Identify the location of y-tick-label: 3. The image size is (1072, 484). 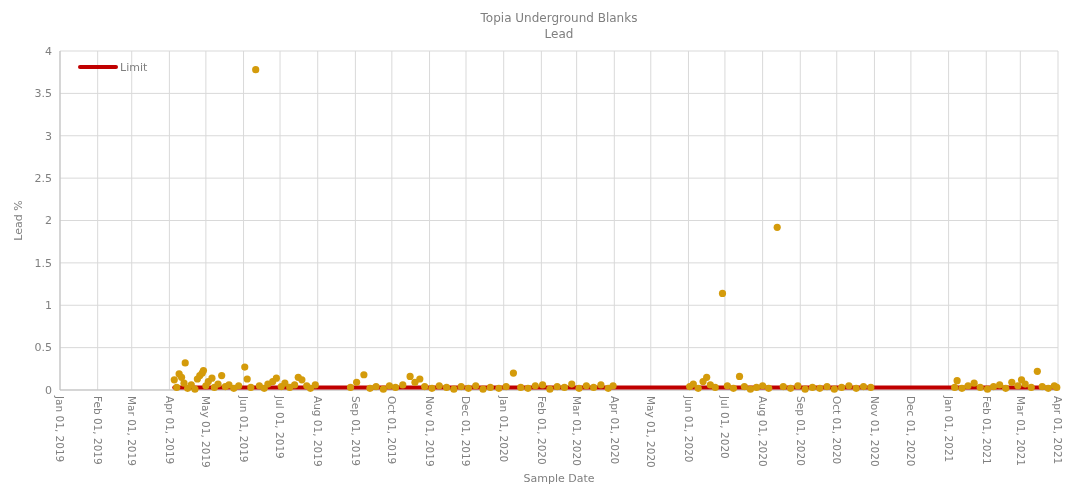
(48, 136).